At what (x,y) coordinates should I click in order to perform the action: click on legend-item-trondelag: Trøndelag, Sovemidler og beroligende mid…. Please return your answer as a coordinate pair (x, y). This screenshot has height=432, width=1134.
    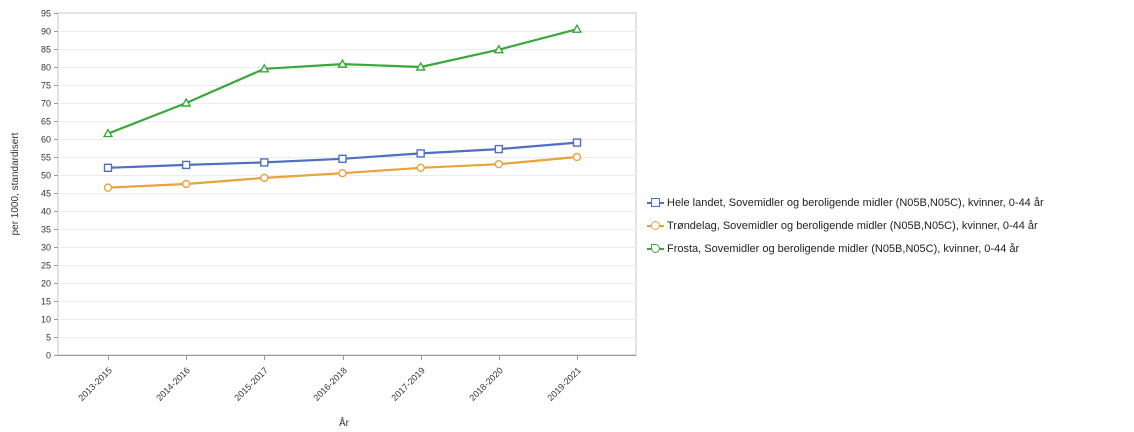
    Looking at the image, I should click on (845, 225).